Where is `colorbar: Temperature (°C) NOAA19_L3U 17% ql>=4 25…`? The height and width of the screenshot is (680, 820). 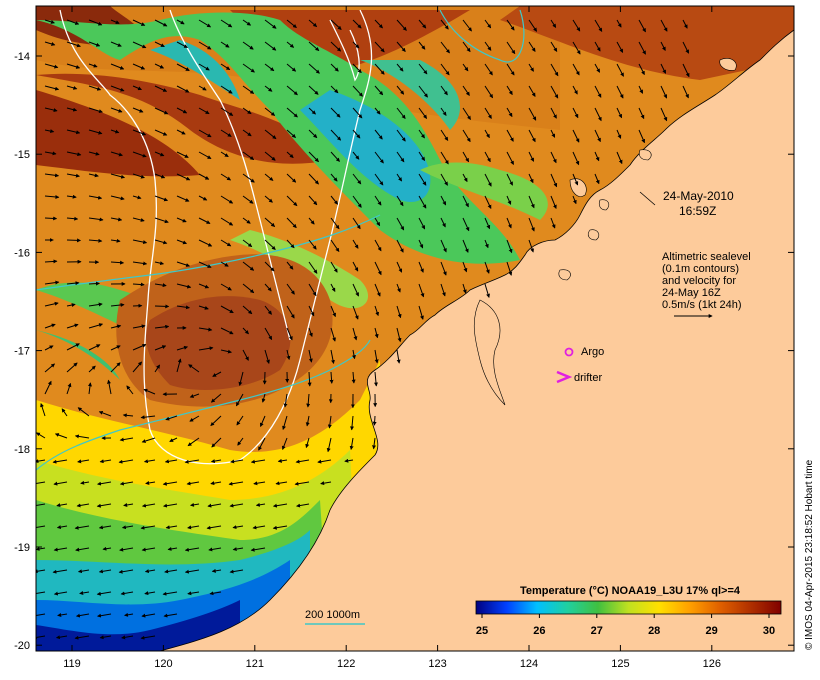
colorbar: Temperature (°C) NOAA19_L3U 17% ql>=4 25… is located at coordinates (628, 611).